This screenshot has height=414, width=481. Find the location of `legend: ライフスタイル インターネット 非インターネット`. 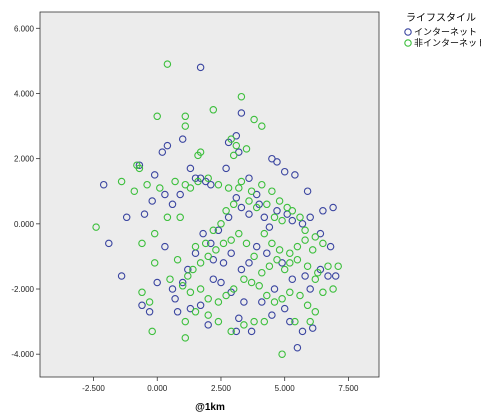

legend: ライフスタイル インターネット 非インターネット is located at coordinates (442, 30).